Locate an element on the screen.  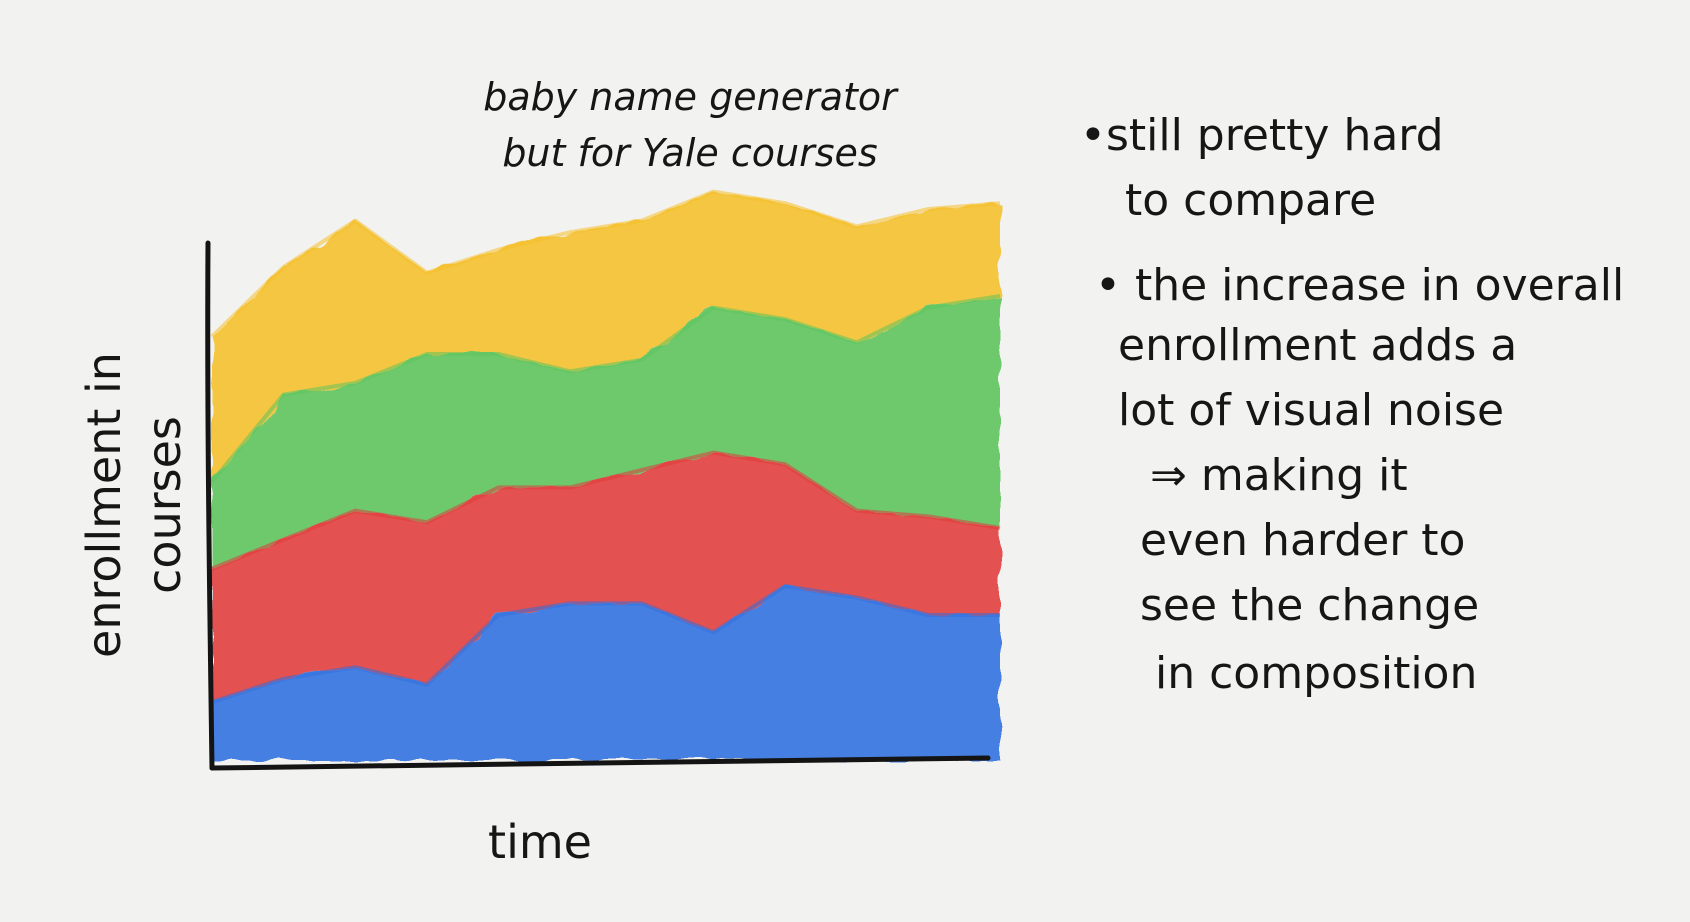
y-axis-label-line-2: courses is located at coordinates (164, 505).